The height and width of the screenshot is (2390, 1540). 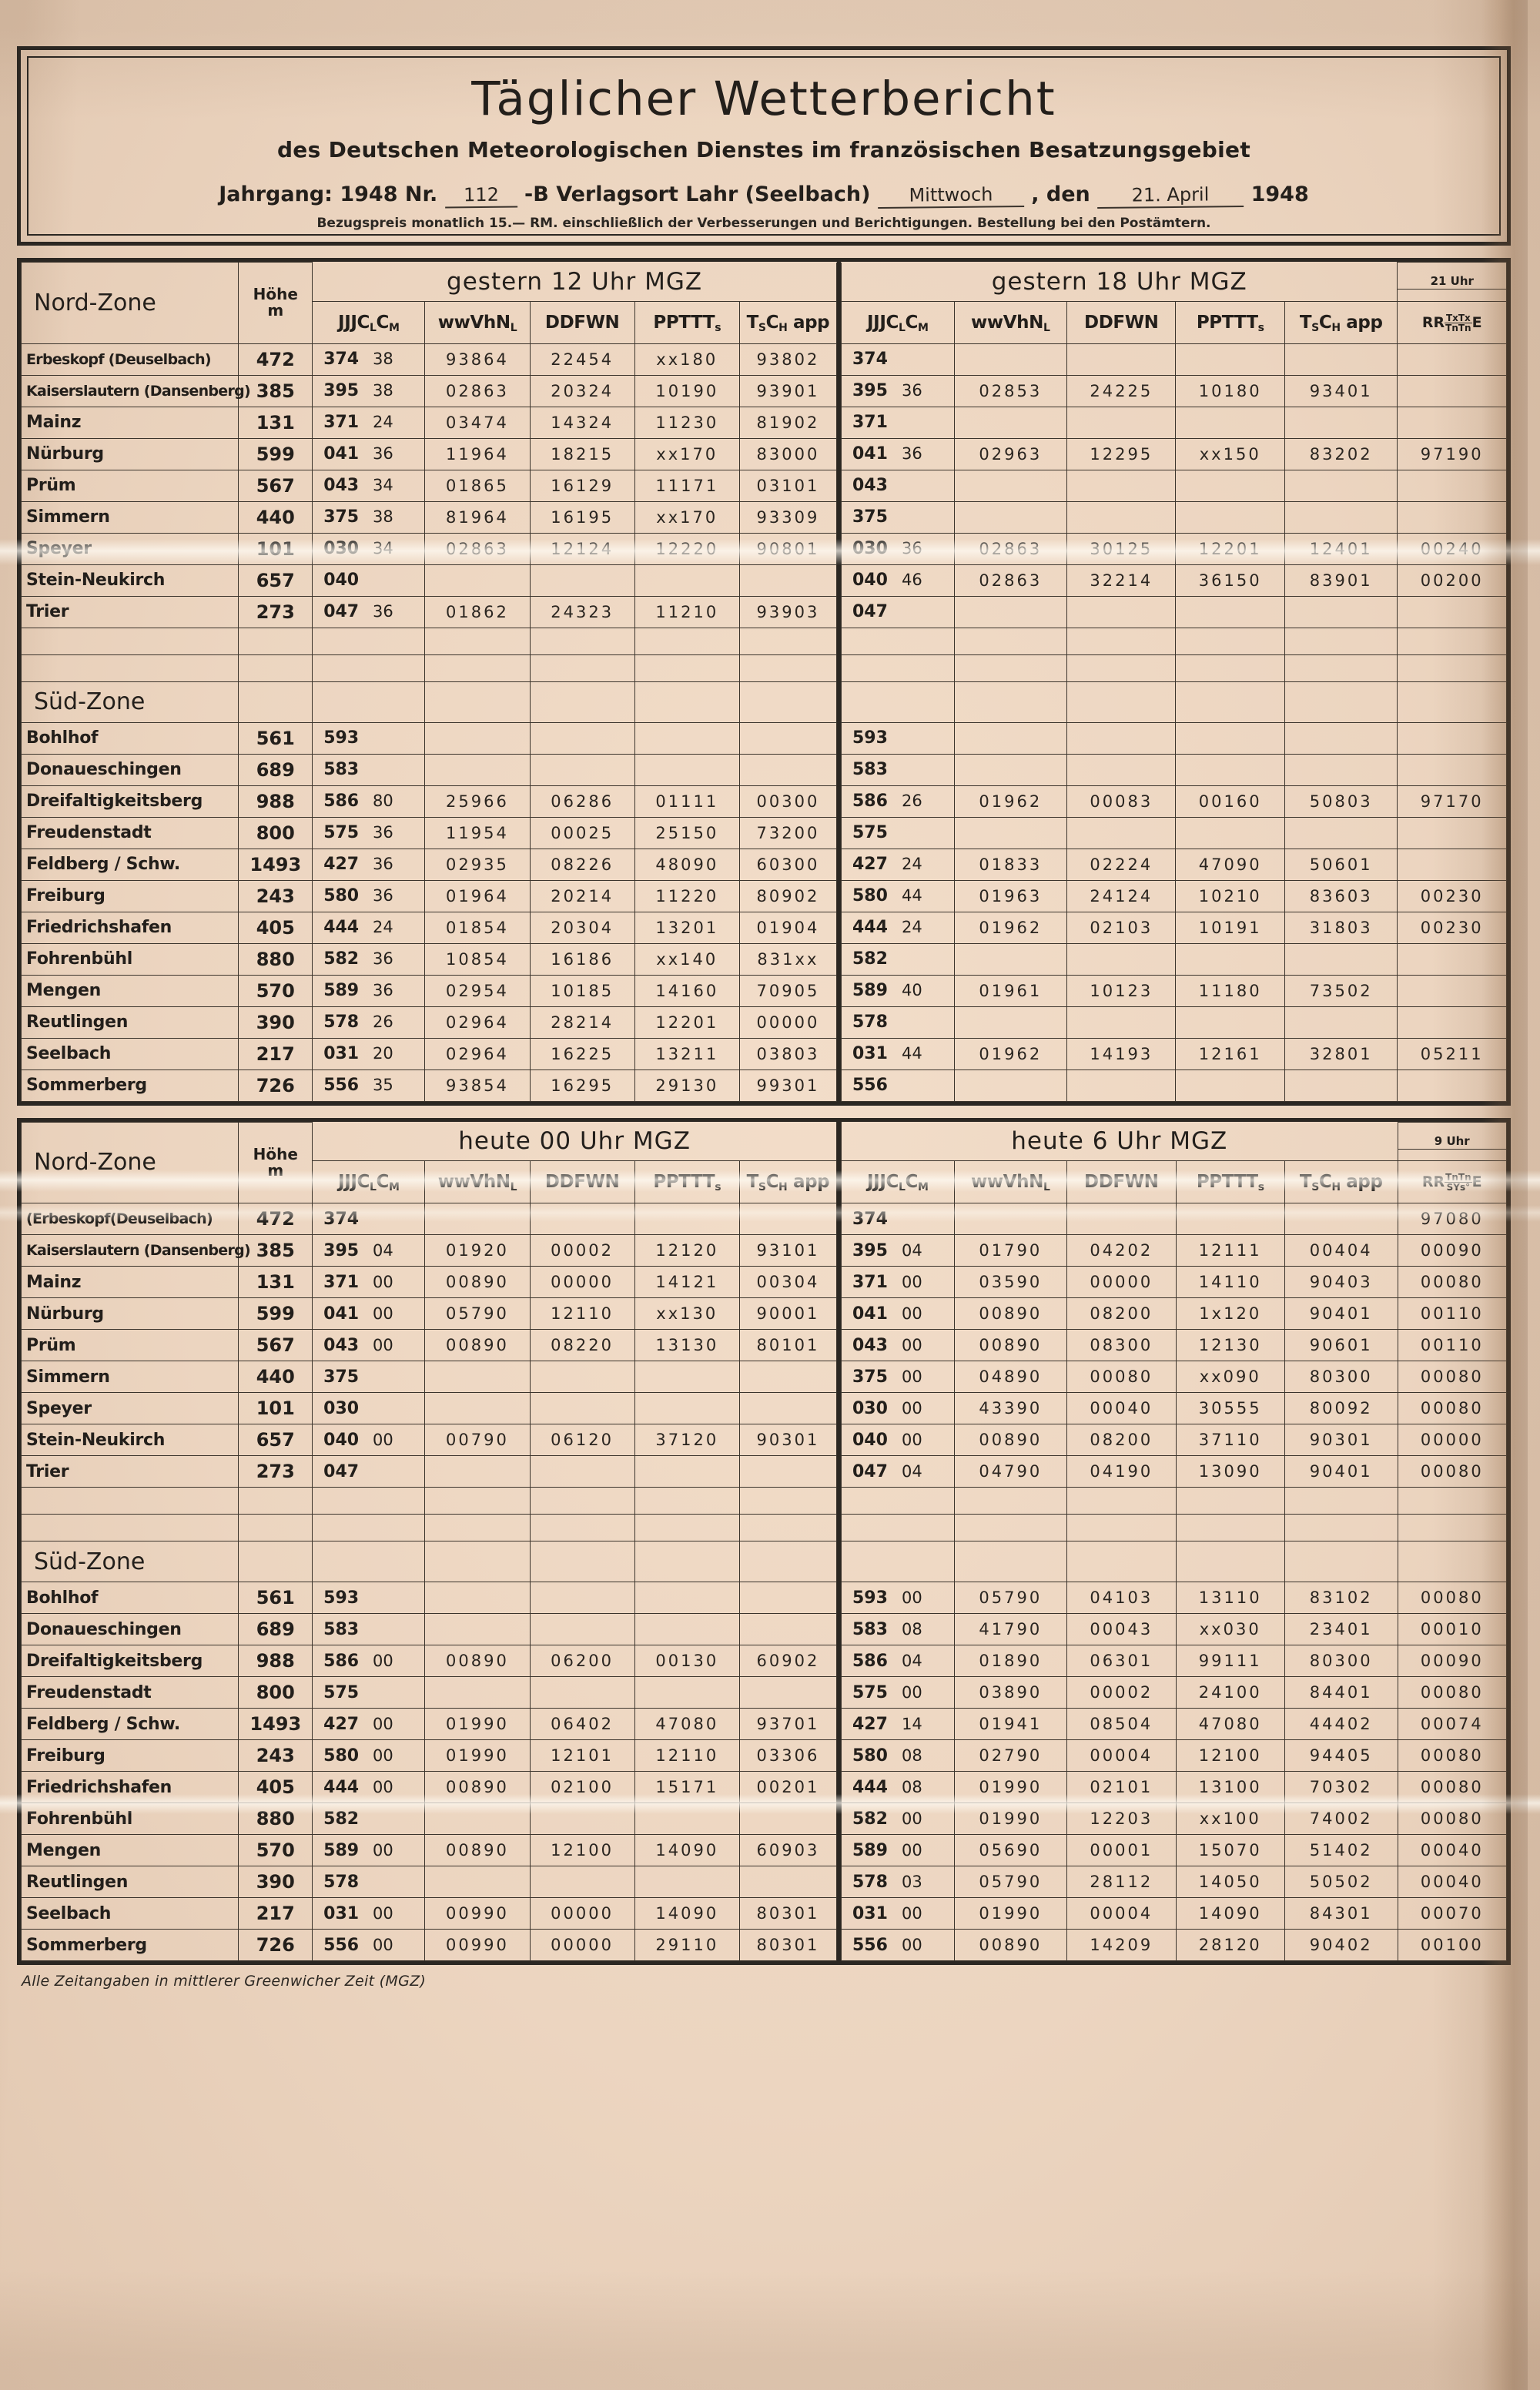 I want to click on table-row: 580 44 01963 24124 10210 83603 00230, so click(x=1174, y=895).